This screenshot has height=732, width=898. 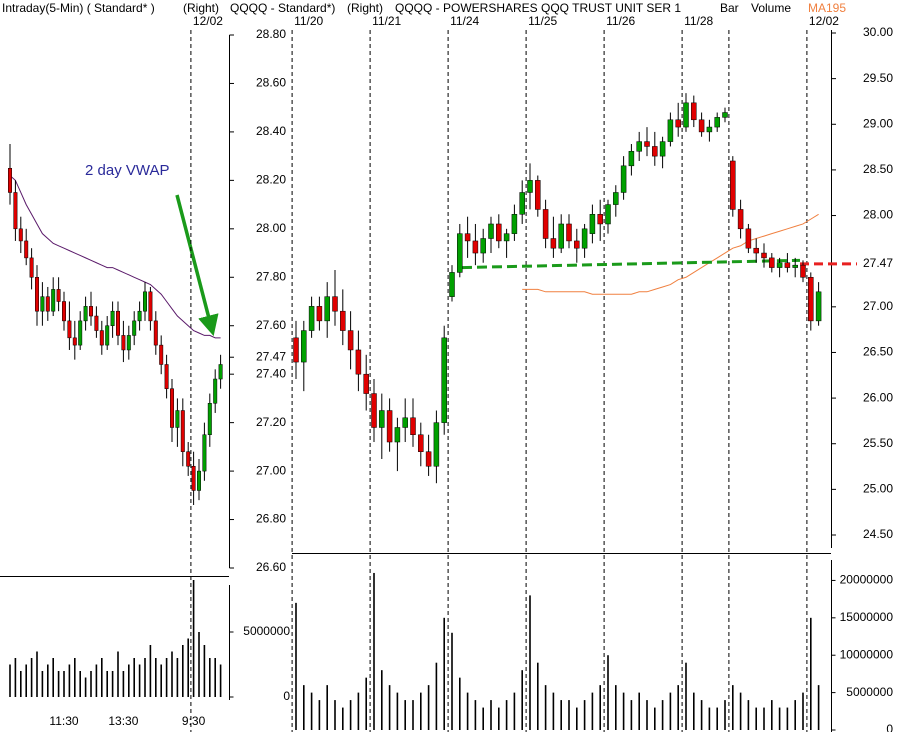 What do you see at coordinates (308, 21) in the screenshot?
I see `date-label: 11/20` at bounding box center [308, 21].